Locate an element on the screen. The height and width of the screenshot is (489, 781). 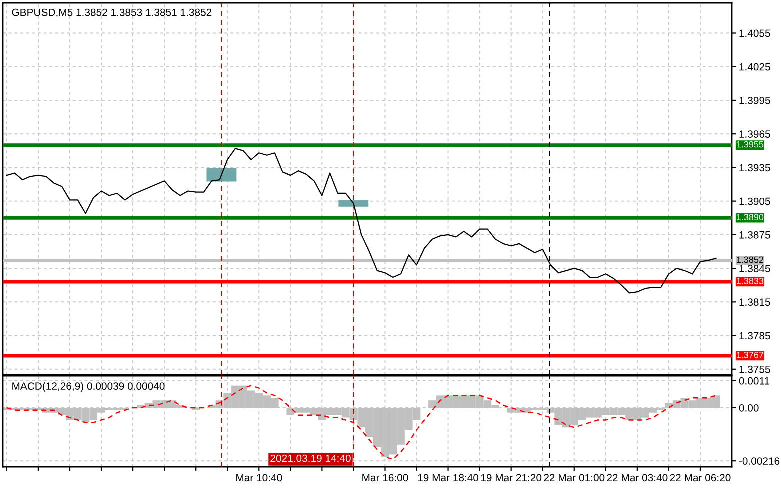
ref-line-label: 1.3890 is located at coordinates (750, 217).